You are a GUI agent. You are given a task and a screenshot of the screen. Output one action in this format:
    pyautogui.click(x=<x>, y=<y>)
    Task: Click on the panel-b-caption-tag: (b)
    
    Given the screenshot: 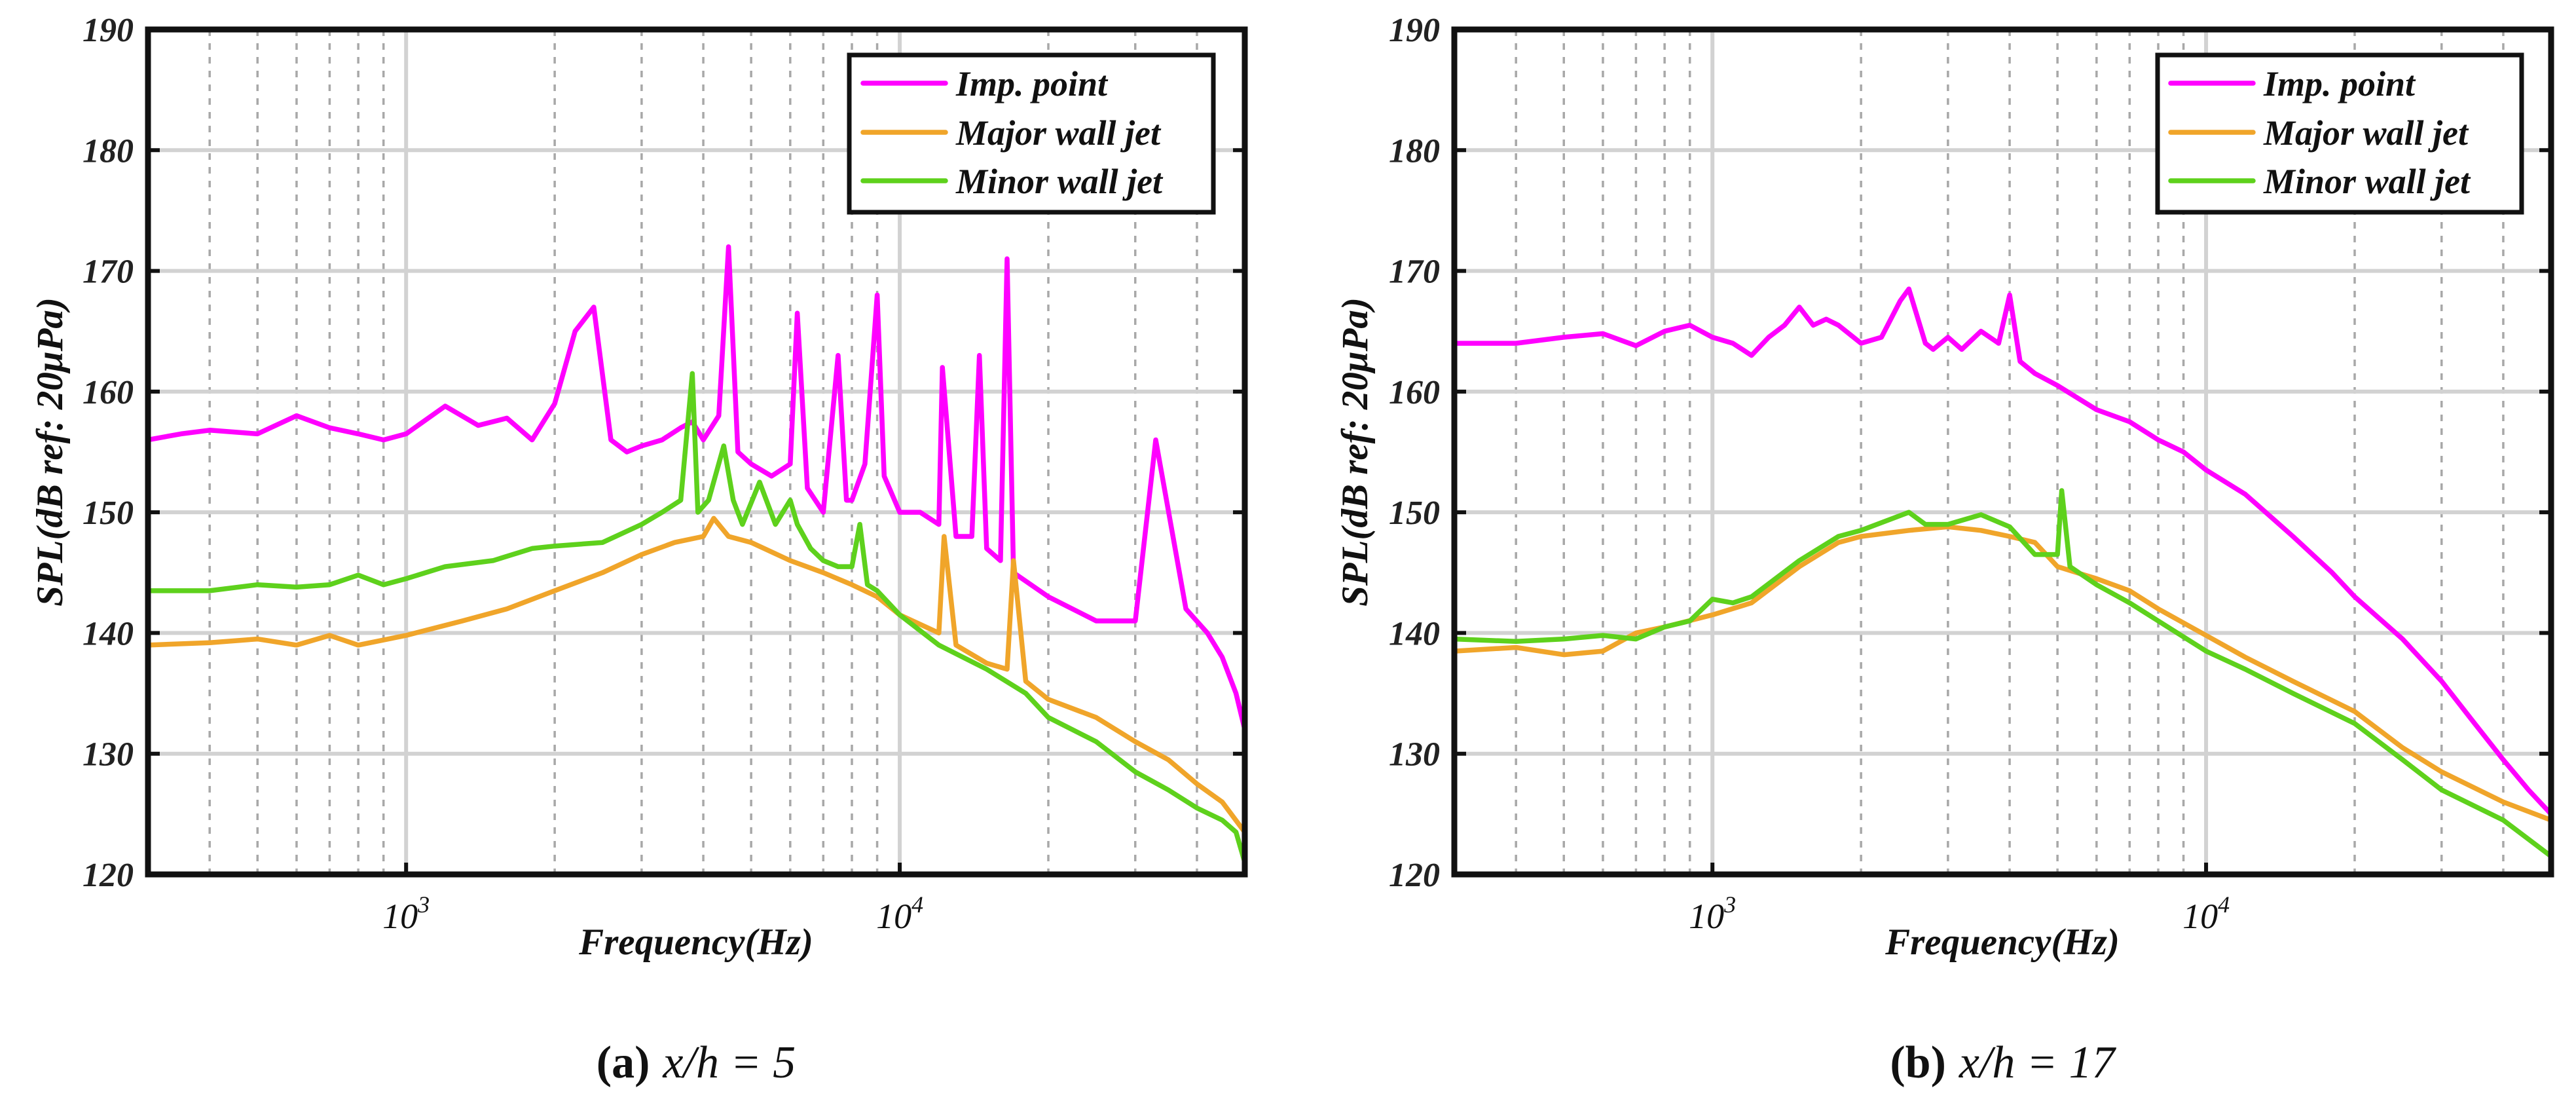 What is the action you would take?
    pyautogui.click(x=1918, y=1063)
    